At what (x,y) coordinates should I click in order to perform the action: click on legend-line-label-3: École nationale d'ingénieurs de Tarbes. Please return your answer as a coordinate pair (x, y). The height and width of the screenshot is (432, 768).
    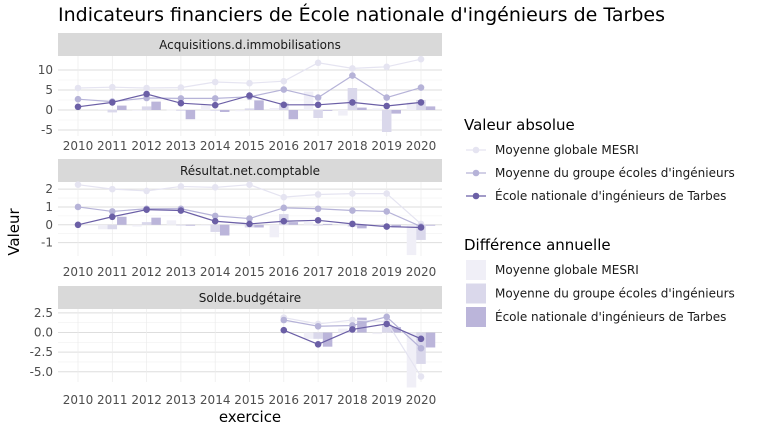
    Looking at the image, I should click on (610, 195).